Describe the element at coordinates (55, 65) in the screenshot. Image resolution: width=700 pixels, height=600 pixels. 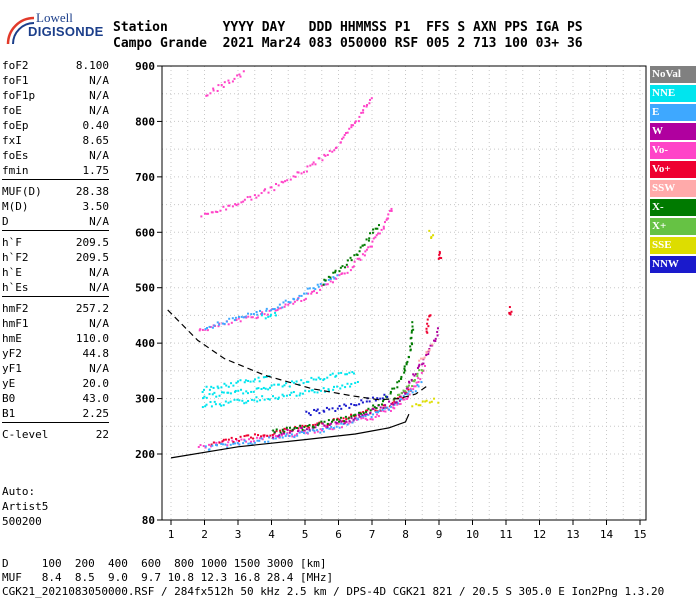
I see `param-row: foF2 8.100` at that location.